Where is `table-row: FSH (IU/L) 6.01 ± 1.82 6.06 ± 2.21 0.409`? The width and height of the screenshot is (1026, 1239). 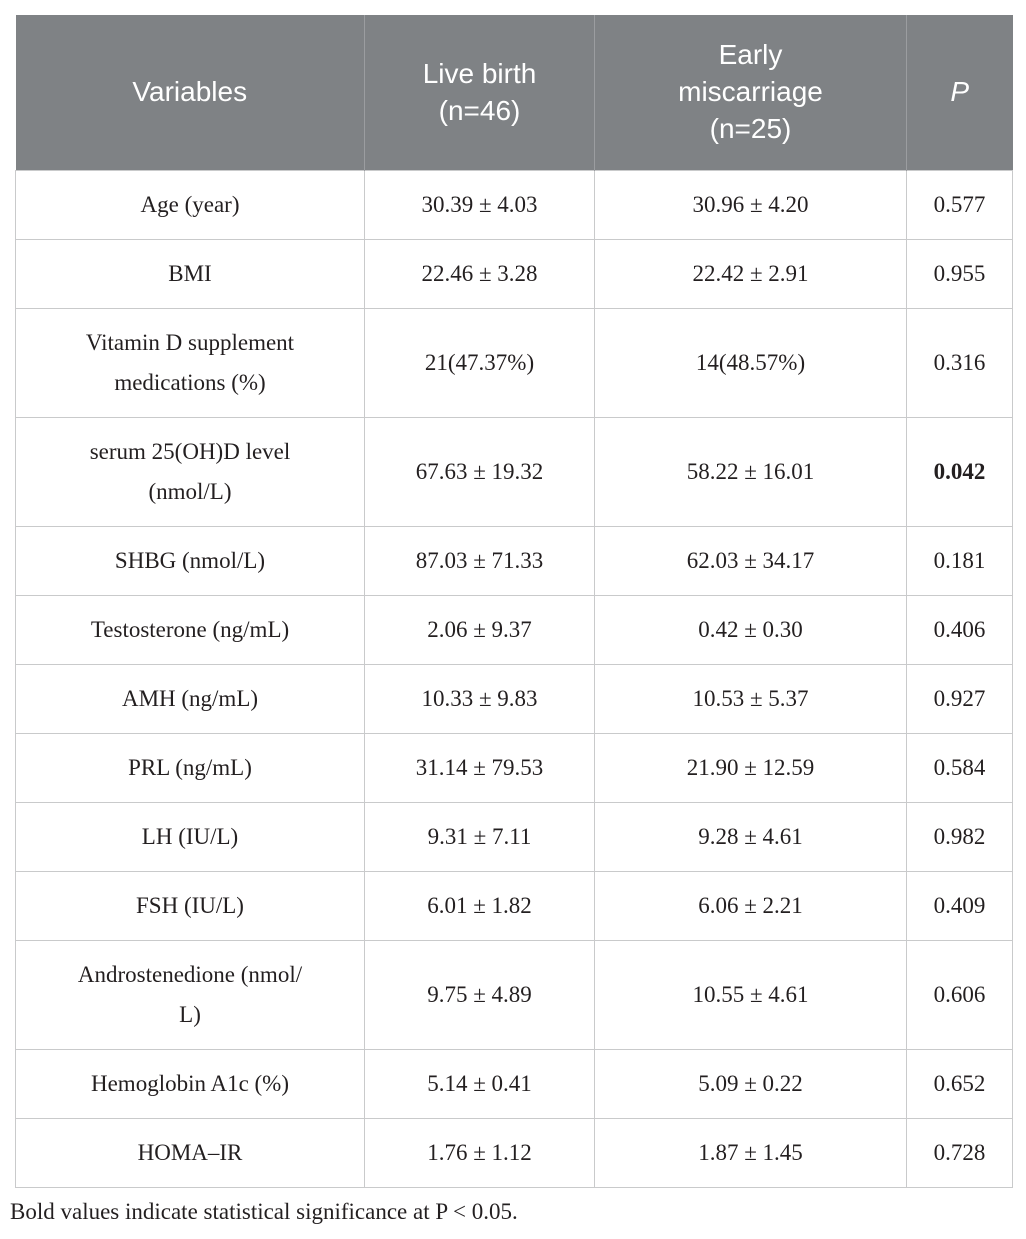 table-row: FSH (IU/L) 6.01 ± 1.82 6.06 ± 2.21 0.409 is located at coordinates (514, 906).